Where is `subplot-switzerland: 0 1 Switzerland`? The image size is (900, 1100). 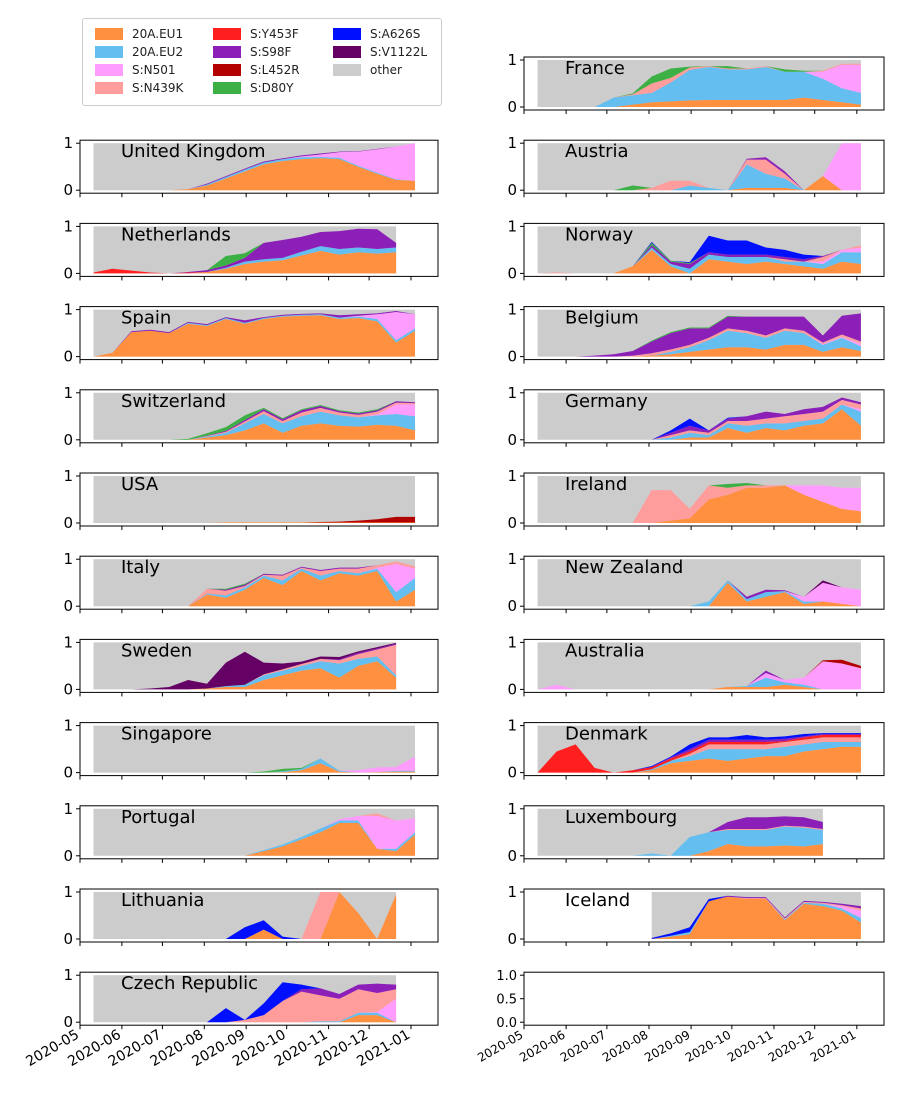
subplot-switzerland: 0 1 Switzerland is located at coordinates (251, 416).